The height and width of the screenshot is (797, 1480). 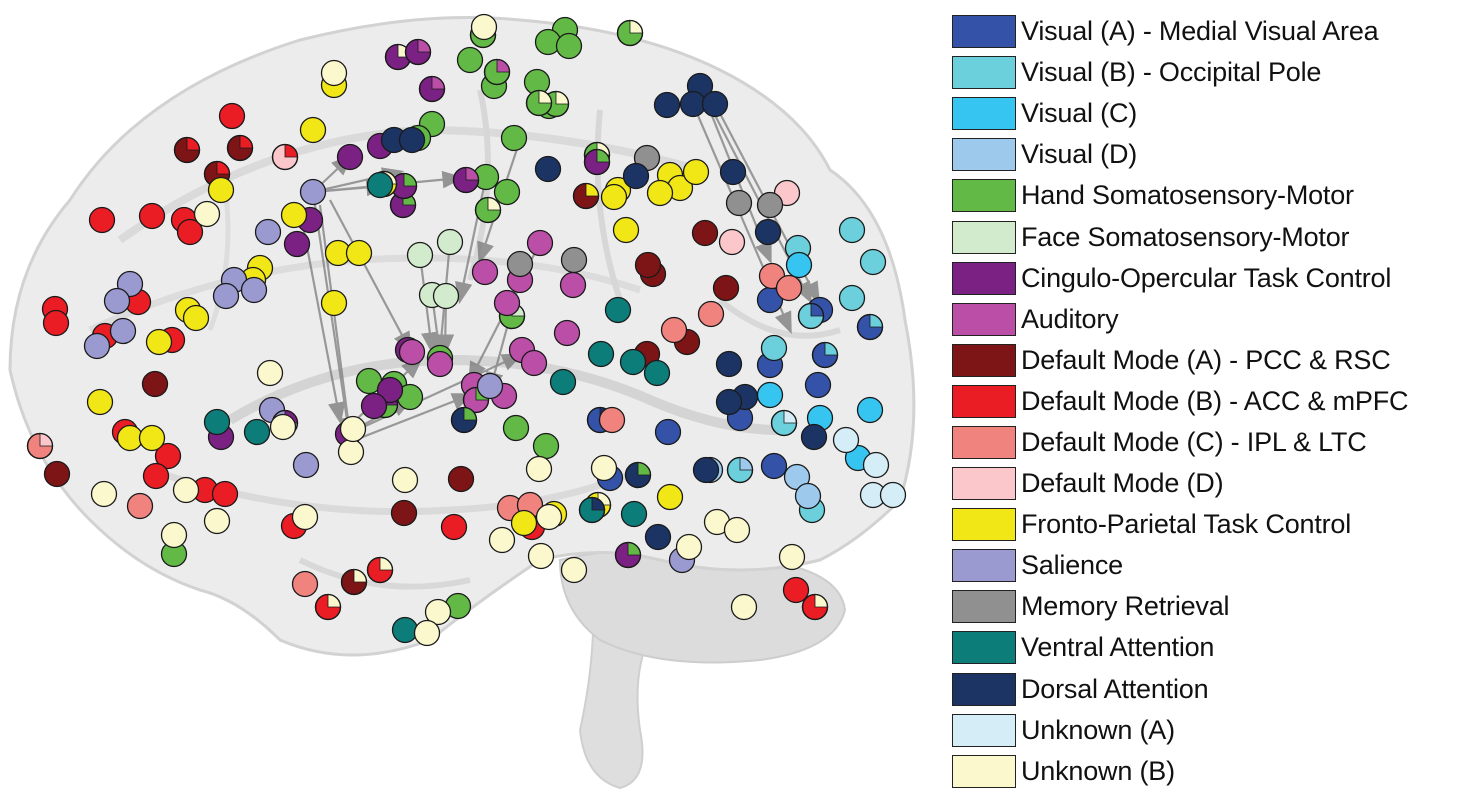 What do you see at coordinates (1215, 400) in the screenshot?
I see `legend-label: Default Mode (B) - ACC & mPFC` at bounding box center [1215, 400].